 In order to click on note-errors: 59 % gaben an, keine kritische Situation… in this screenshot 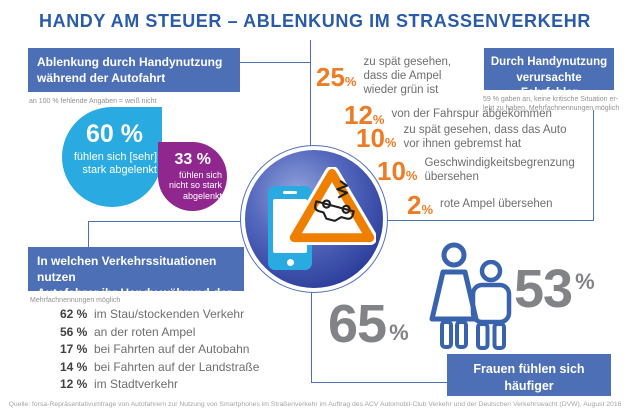, I will do `click(551, 104)`.